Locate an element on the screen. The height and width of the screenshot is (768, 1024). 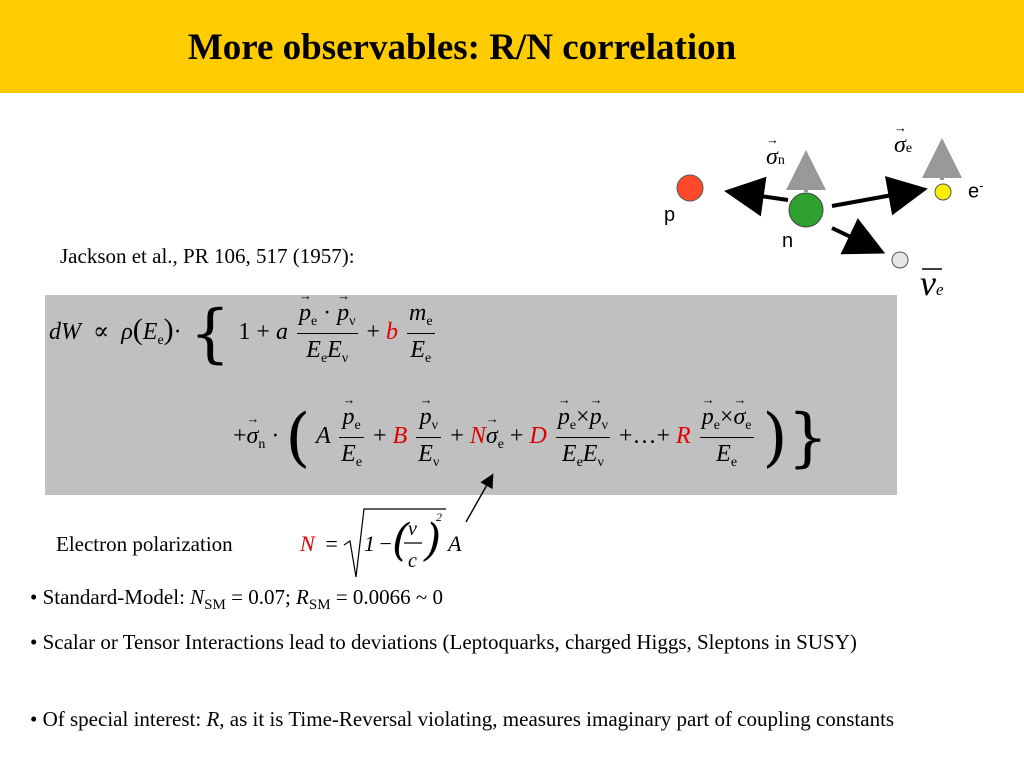
den-E-e: E is located at coordinates (313, 350).